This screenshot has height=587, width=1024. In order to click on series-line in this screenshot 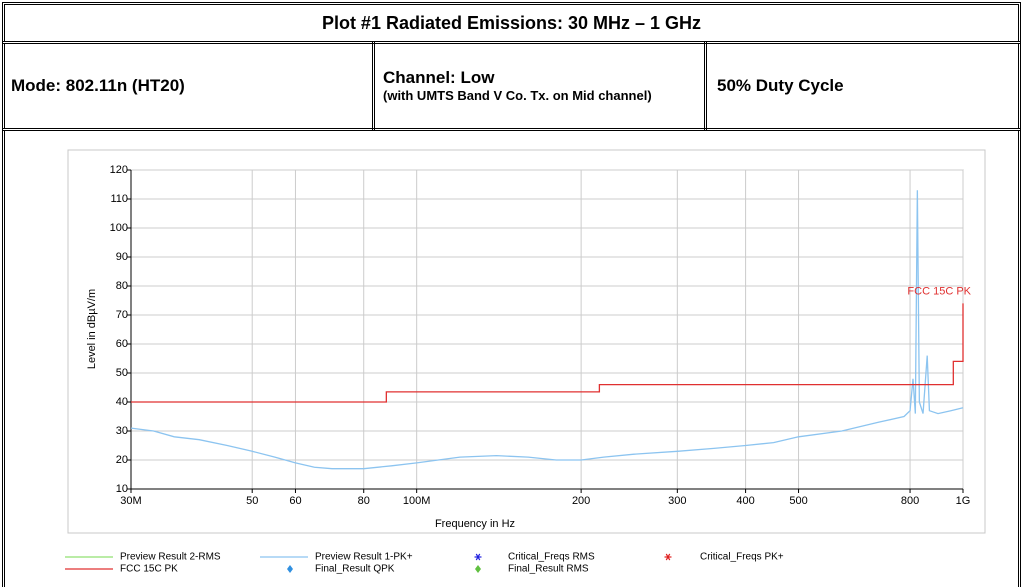, I will do `click(547, 353)`.